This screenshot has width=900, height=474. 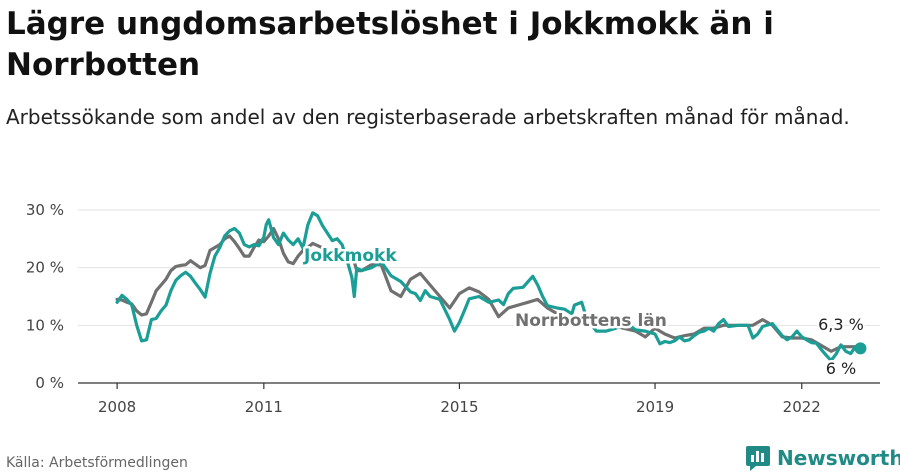 I want to click on series-label-jokkmokk: Jokkmokk, so click(x=350, y=256).